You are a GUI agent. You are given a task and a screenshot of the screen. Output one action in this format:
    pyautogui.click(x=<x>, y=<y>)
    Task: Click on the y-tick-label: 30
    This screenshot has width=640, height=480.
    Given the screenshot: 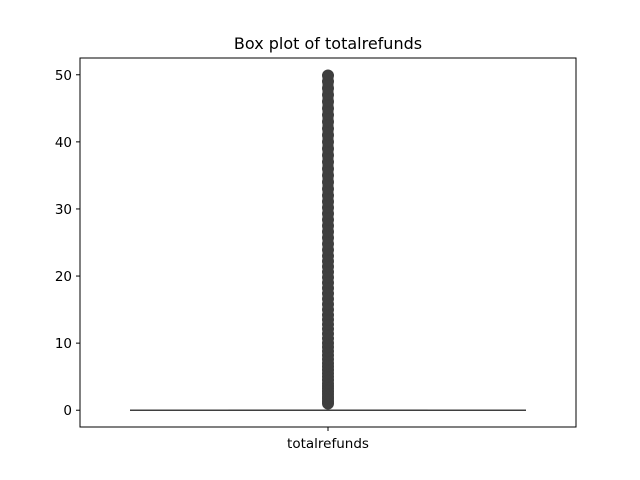 What is the action you would take?
    pyautogui.click(x=63, y=210)
    